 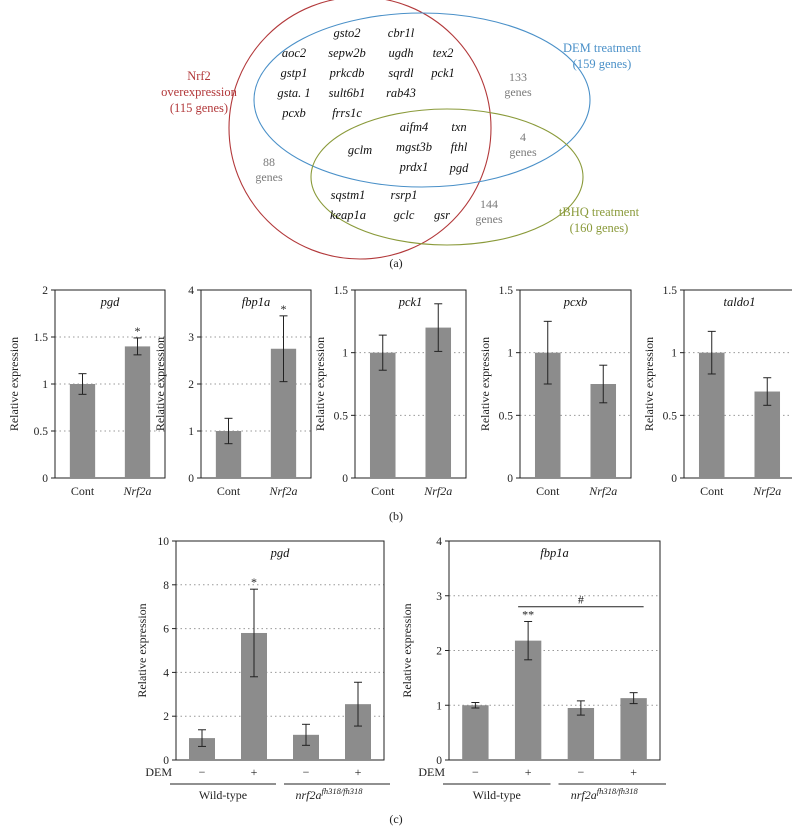 I want to click on dem-label: DEM, so click(x=431, y=772).